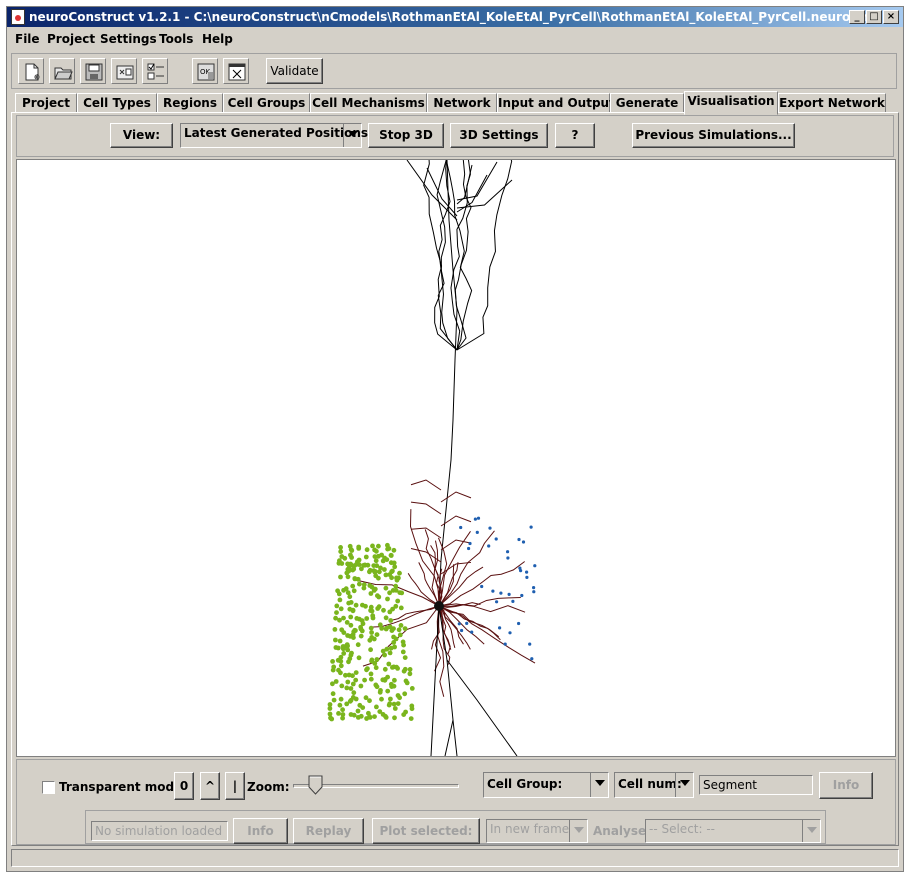 The width and height of the screenshot is (910, 878). What do you see at coordinates (46, 103) in the screenshot?
I see `tab-project: Project` at bounding box center [46, 103].